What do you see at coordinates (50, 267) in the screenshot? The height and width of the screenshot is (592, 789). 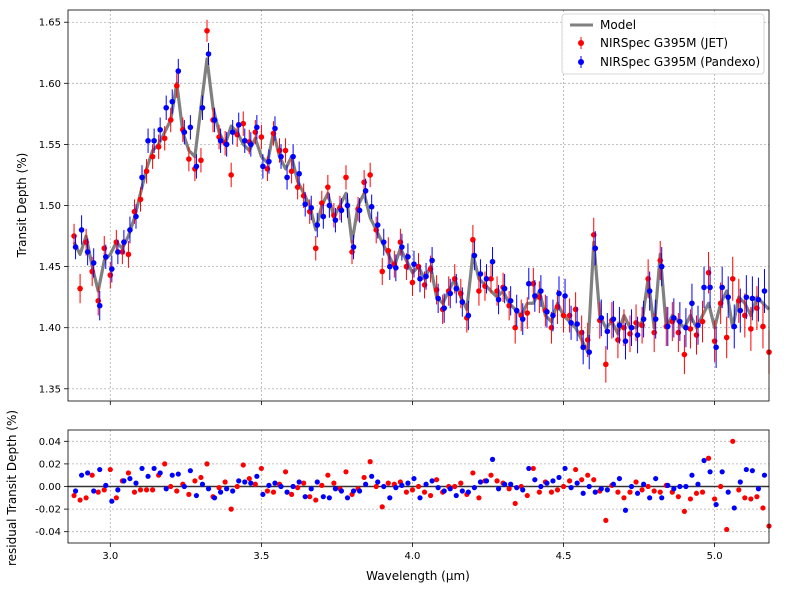 I see `top-y-tick-label: 1.45` at bounding box center [50, 267].